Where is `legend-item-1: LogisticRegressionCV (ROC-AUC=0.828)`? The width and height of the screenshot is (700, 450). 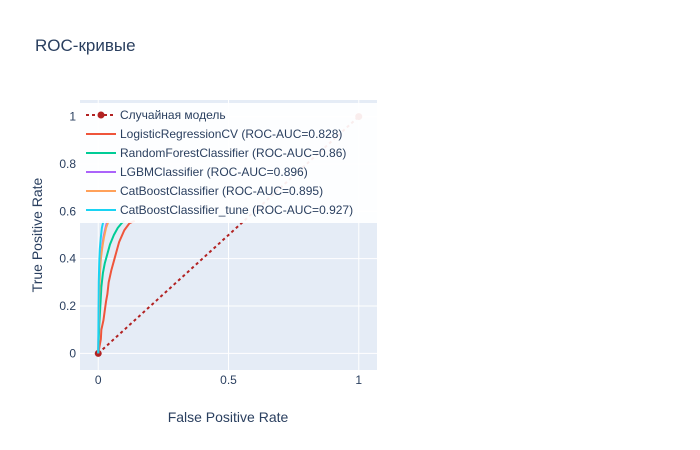 legend-item-1: LogisticRegressionCV (ROC-AUC=0.828) is located at coordinates (214, 134).